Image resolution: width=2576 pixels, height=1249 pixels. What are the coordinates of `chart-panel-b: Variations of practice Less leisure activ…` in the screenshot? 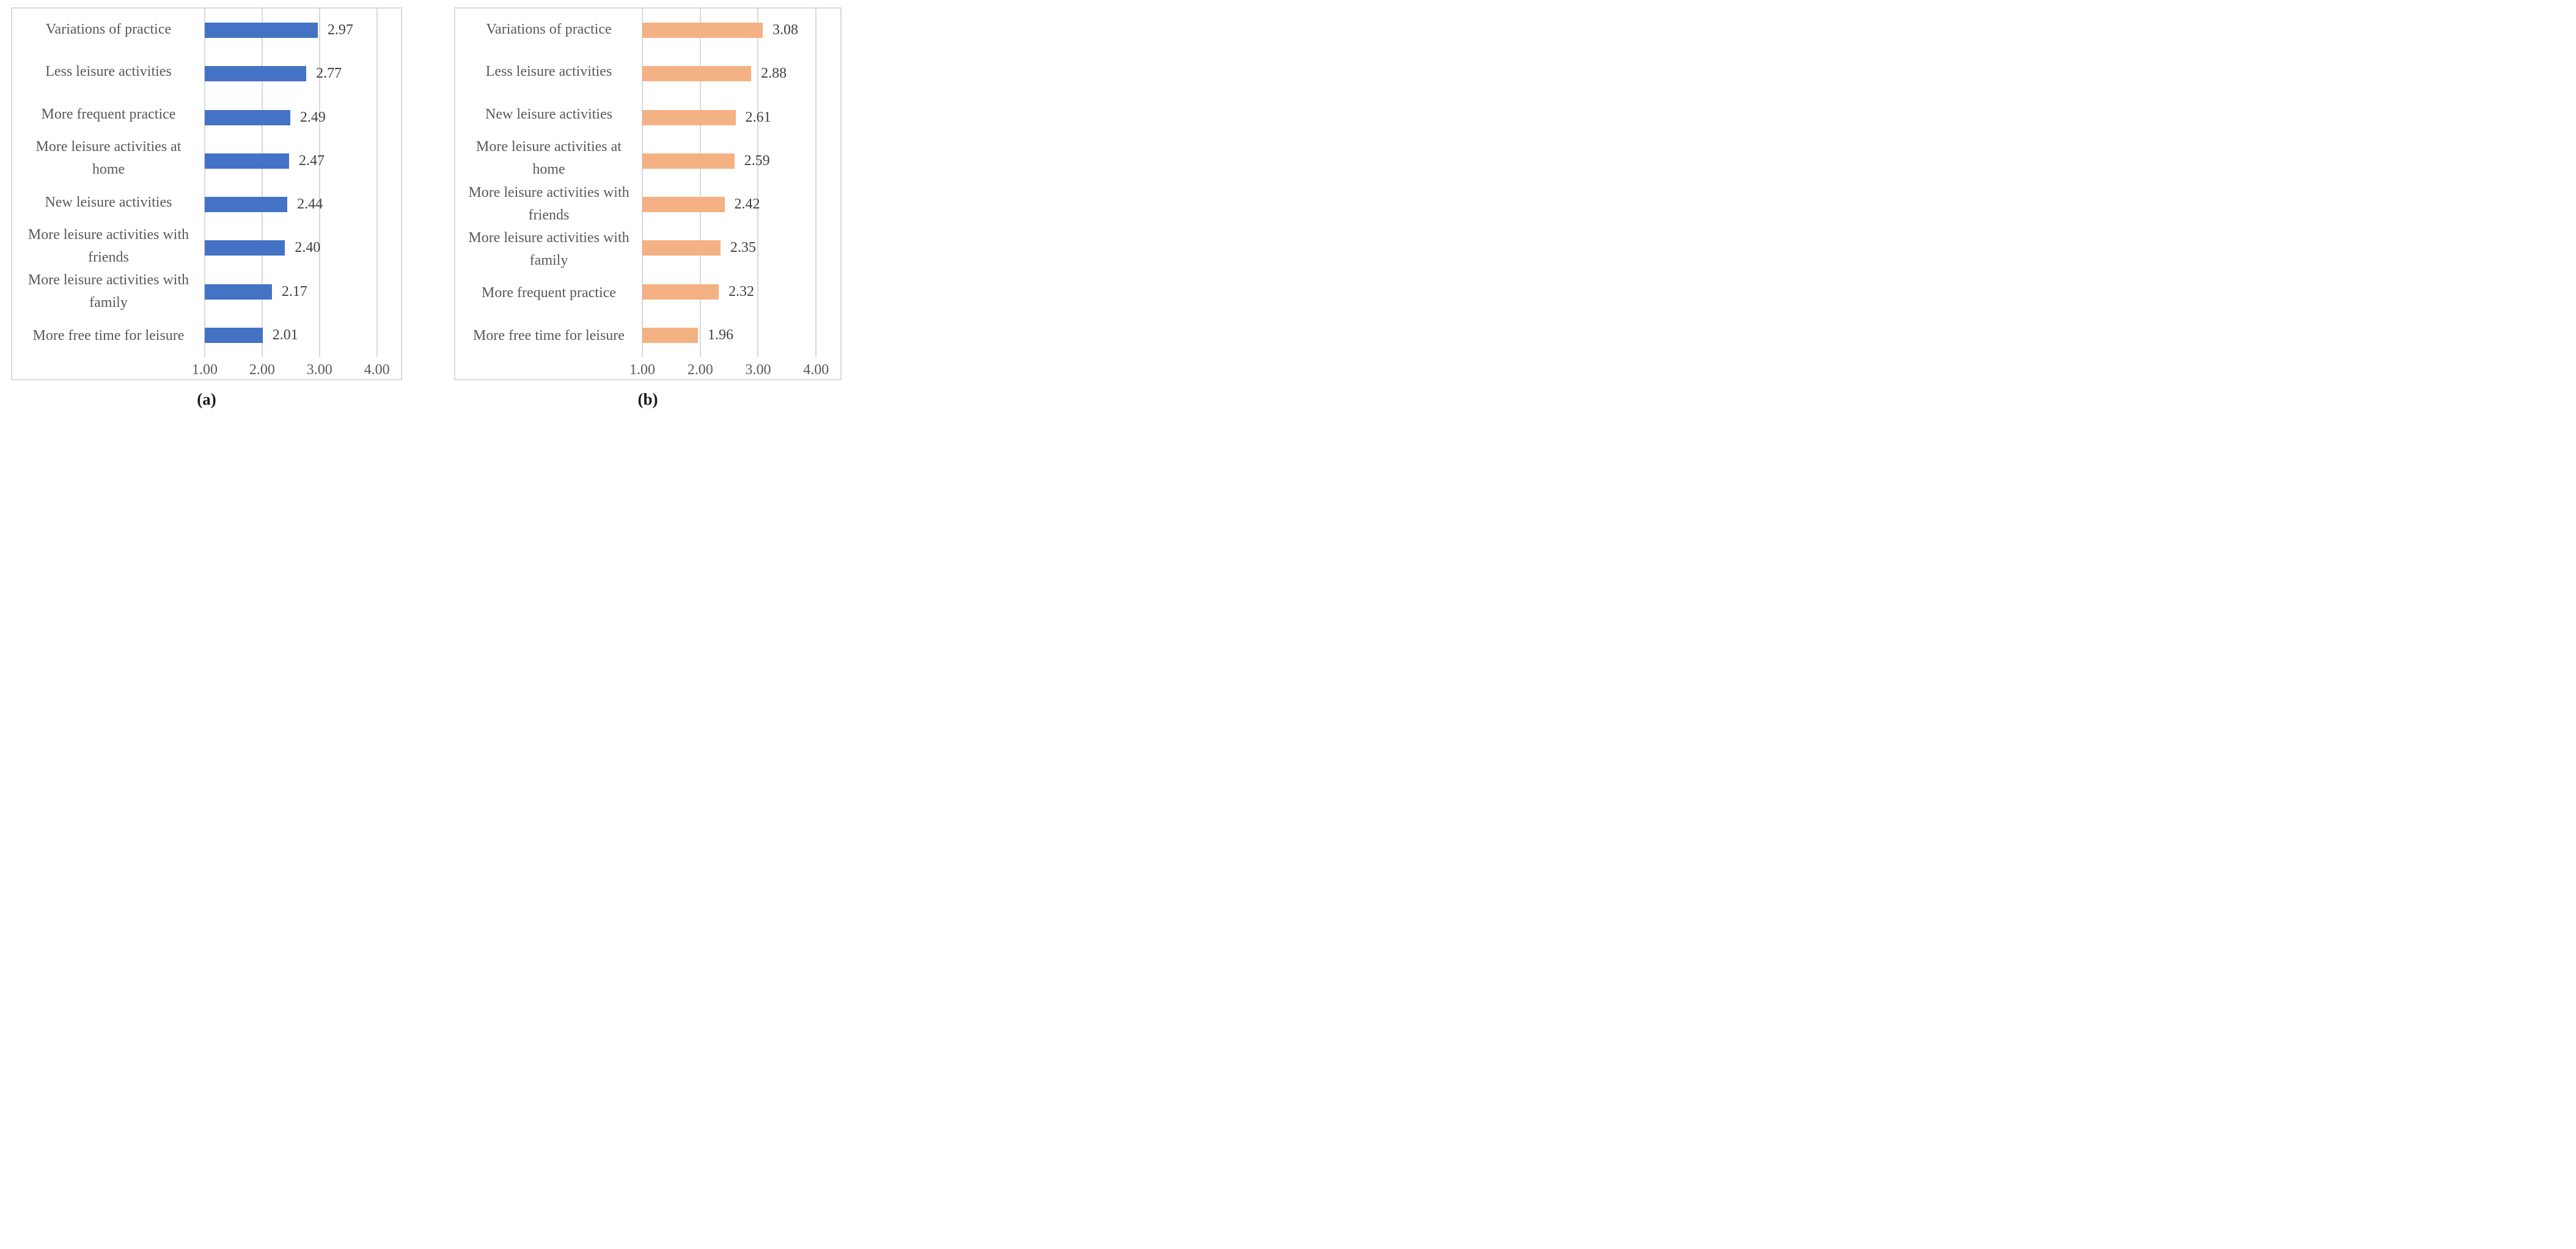 It's located at (648, 193).